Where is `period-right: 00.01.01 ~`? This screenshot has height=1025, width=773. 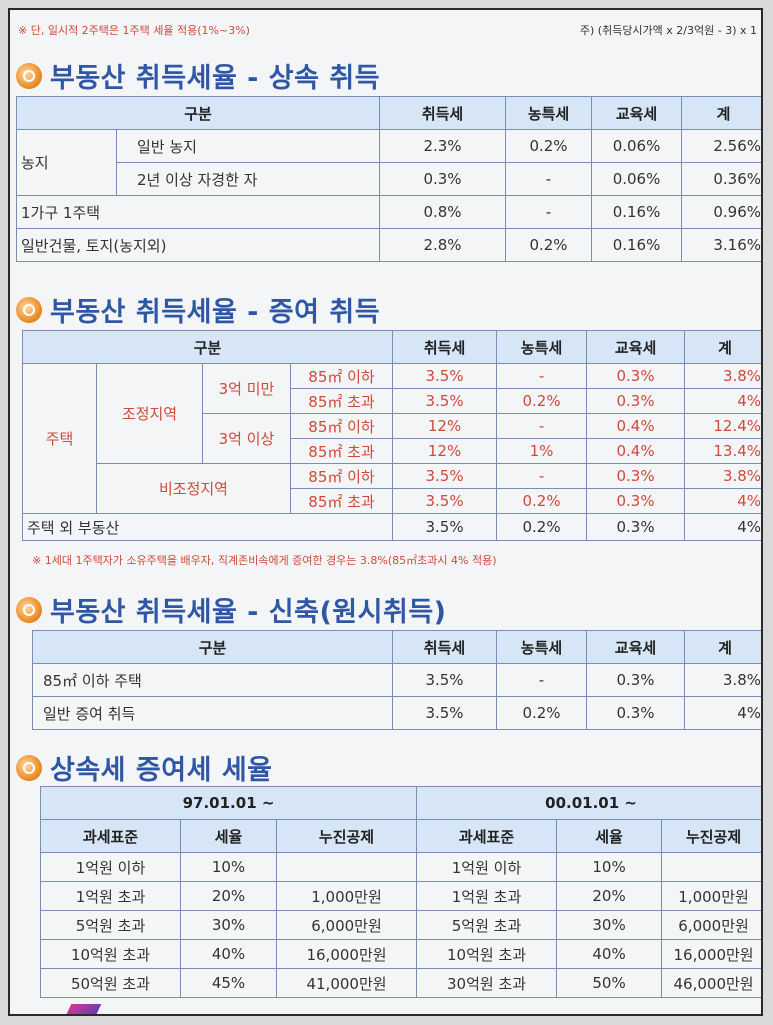 period-right: 00.01.01 ~ is located at coordinates (588, 803).